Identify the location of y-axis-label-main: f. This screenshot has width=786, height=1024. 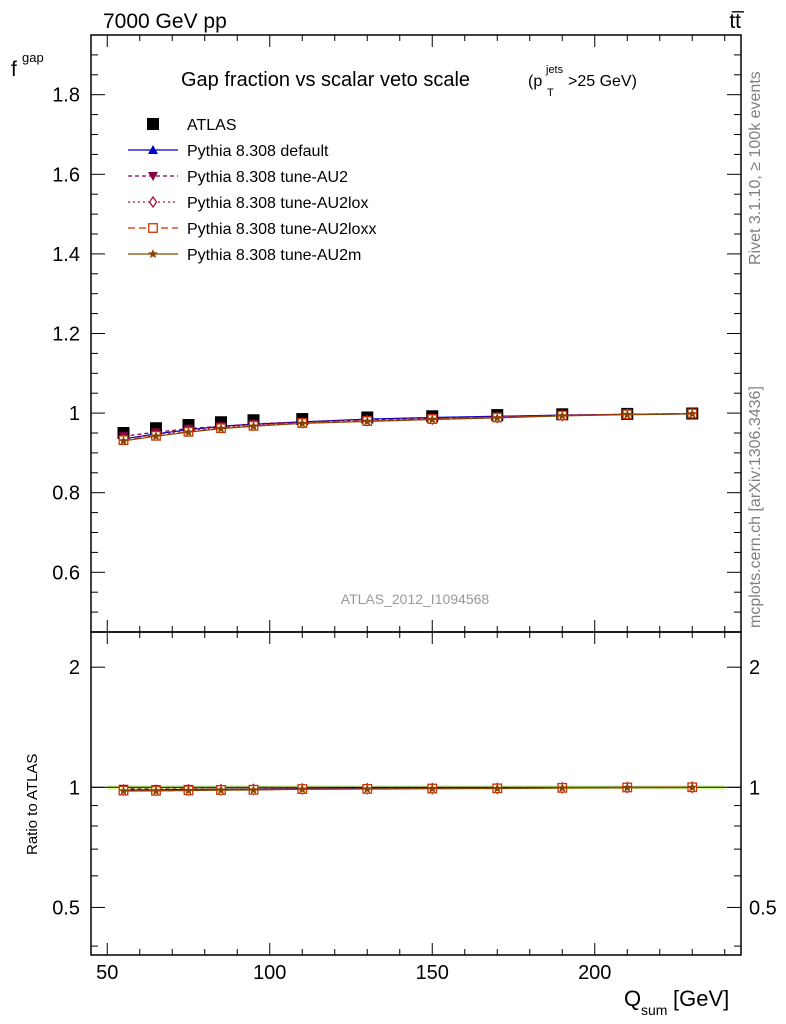
(14, 69).